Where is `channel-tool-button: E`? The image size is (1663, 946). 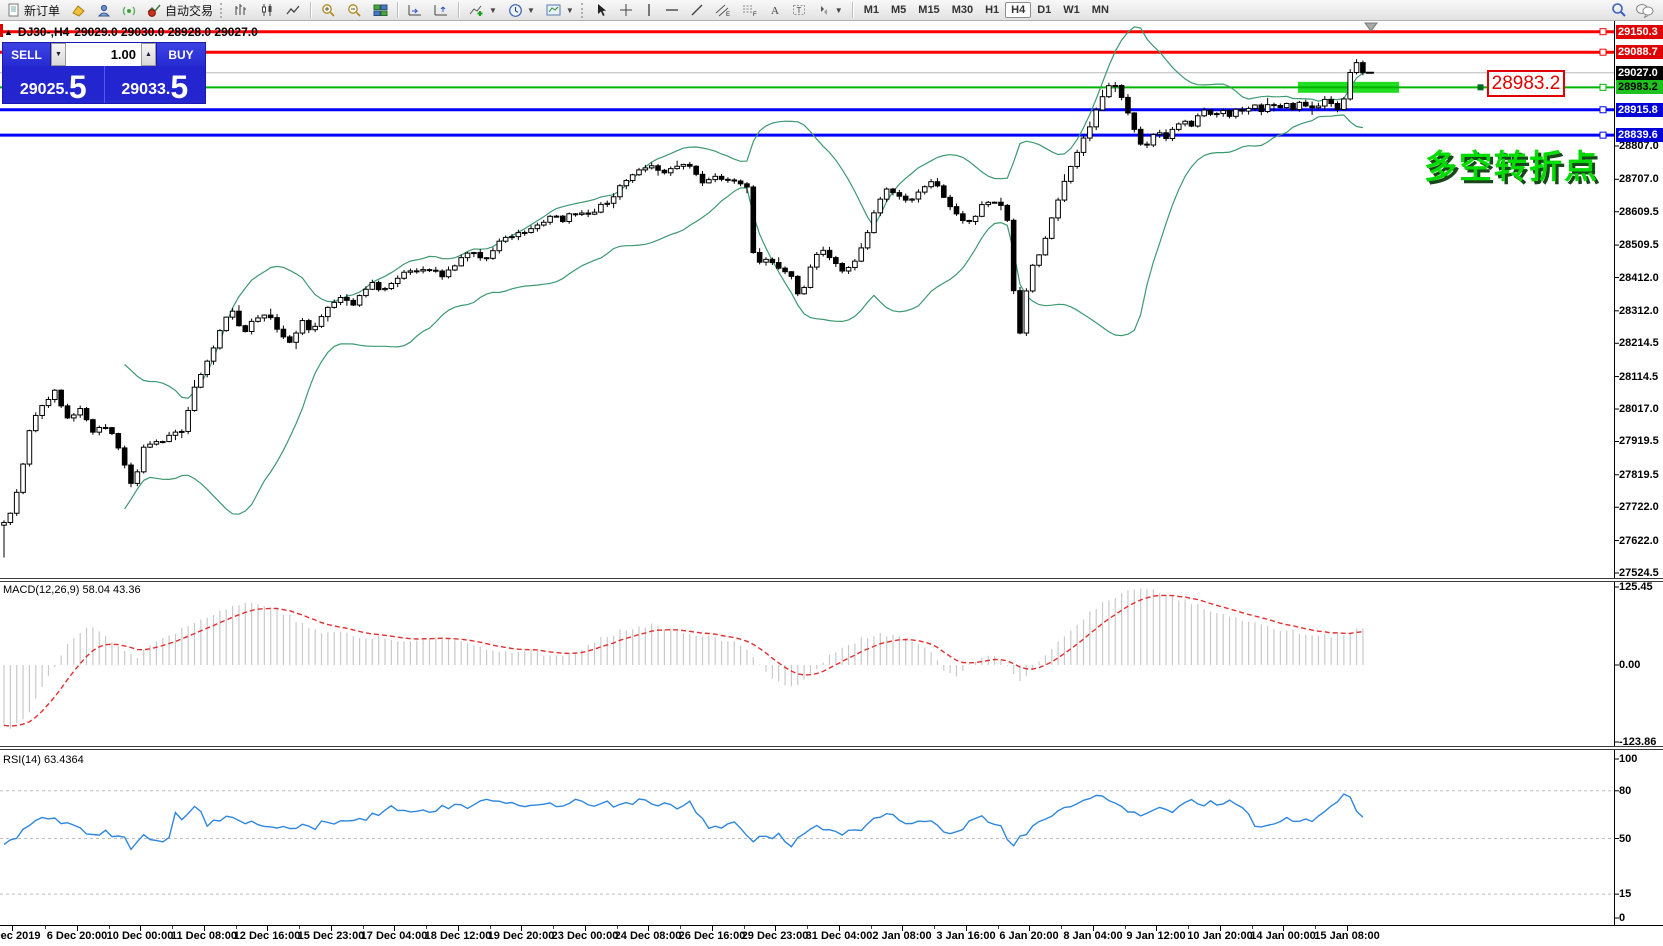
channel-tool-button: E is located at coordinates (723, 10).